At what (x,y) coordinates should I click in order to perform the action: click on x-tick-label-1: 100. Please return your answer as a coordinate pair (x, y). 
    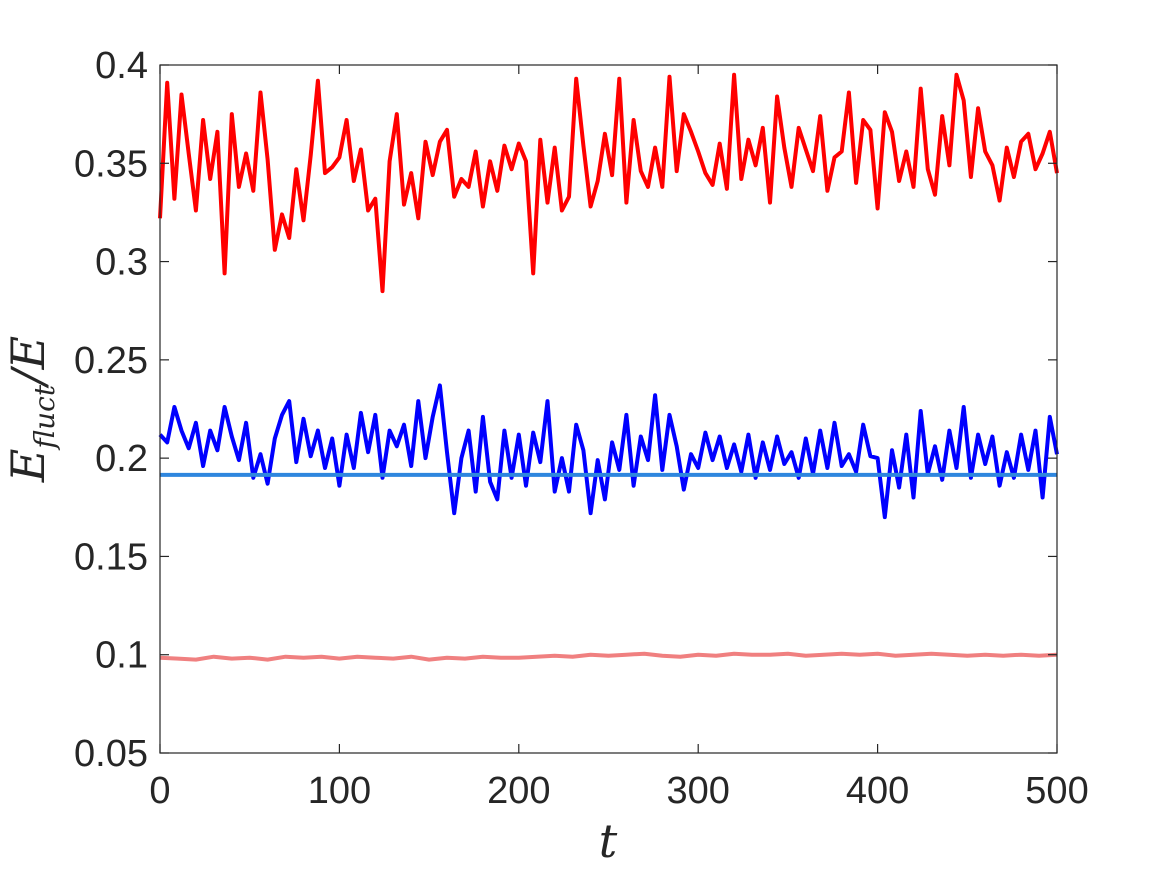
    Looking at the image, I should click on (339, 791).